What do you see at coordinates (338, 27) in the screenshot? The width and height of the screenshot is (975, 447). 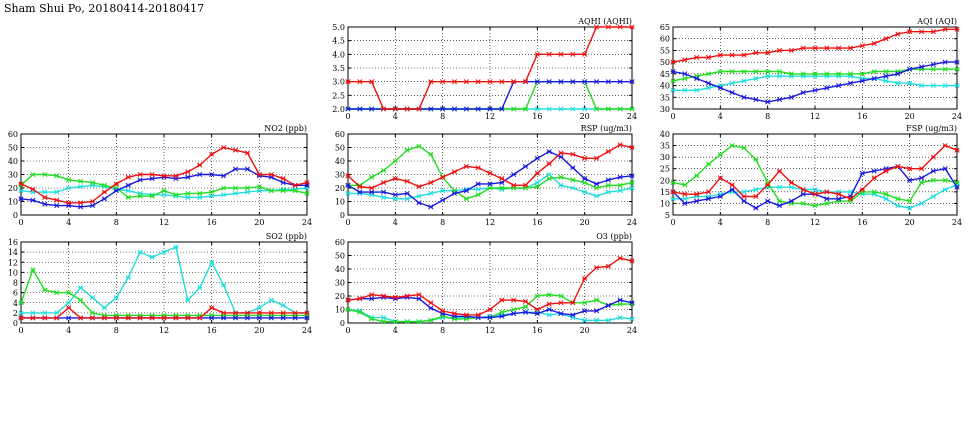 I see `y-tick-label: 5.0` at bounding box center [338, 27].